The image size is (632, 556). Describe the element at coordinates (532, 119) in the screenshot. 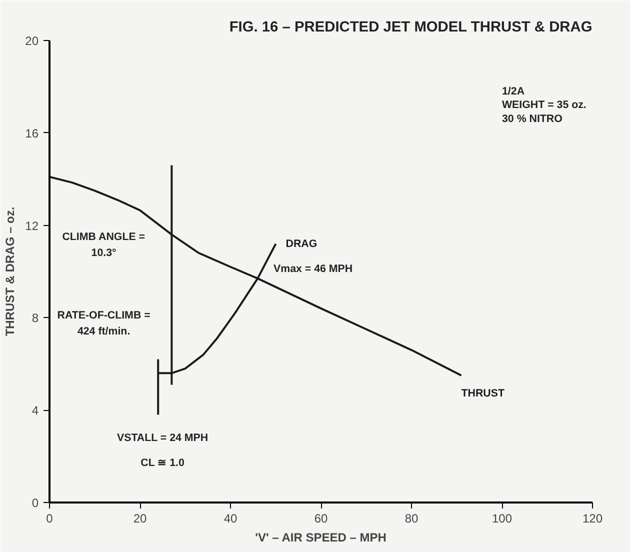

I see `annotation: 30 % NITRO` at that location.